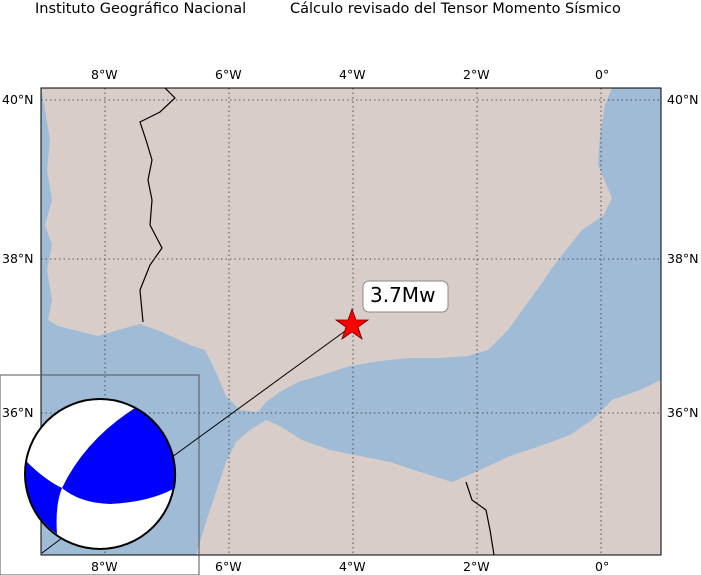  Describe the element at coordinates (104, 74) in the screenshot. I see `lon-tick-top: 8°W` at that location.